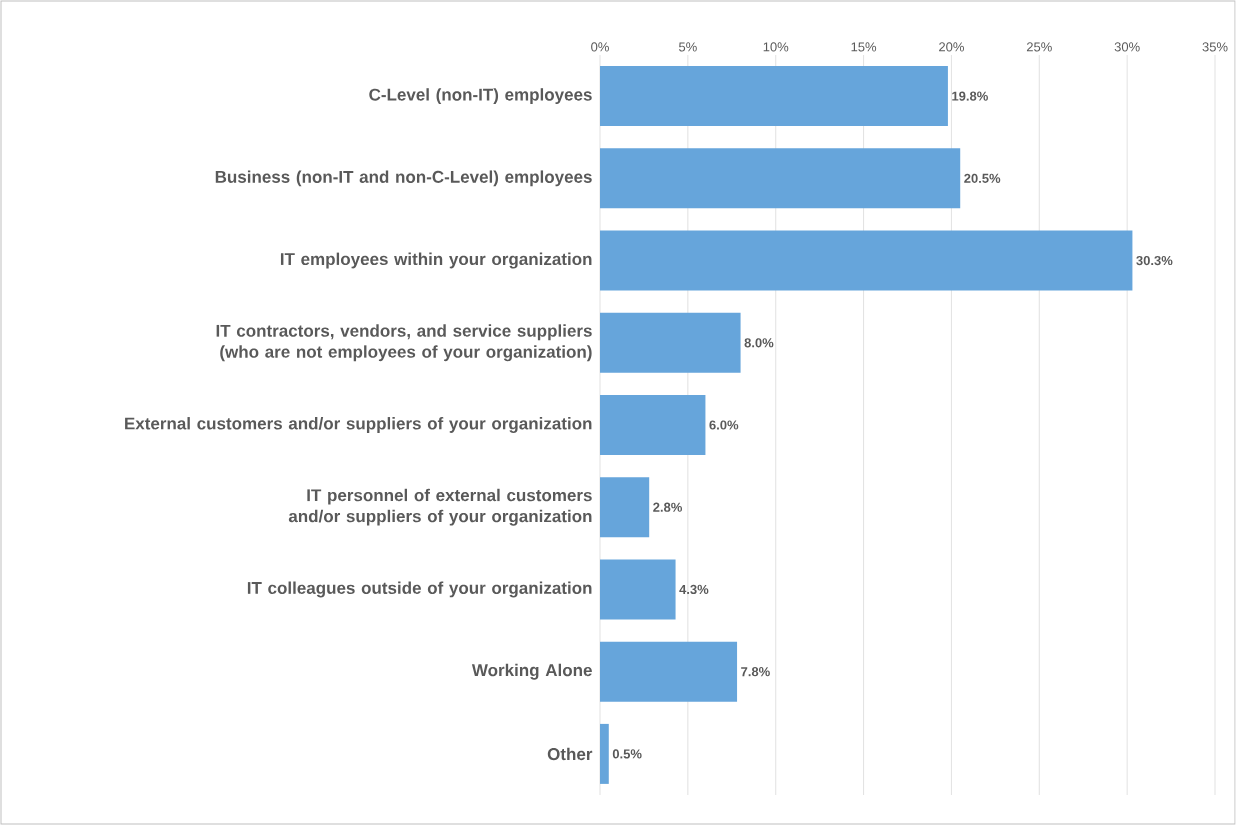 The width and height of the screenshot is (1236, 825). What do you see at coordinates (570, 754) in the screenshot?
I see `y-tick-label: Other` at bounding box center [570, 754].